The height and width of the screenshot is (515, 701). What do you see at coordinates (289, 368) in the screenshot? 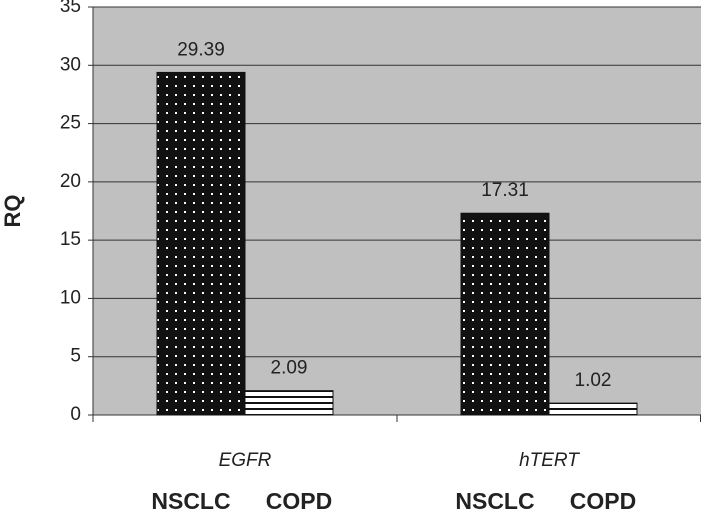
I see `value-label: 2.09` at bounding box center [289, 368].